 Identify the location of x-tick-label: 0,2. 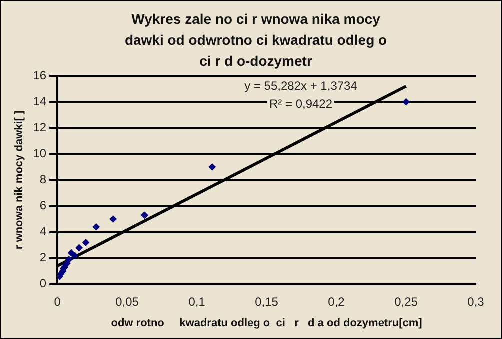
(337, 301).